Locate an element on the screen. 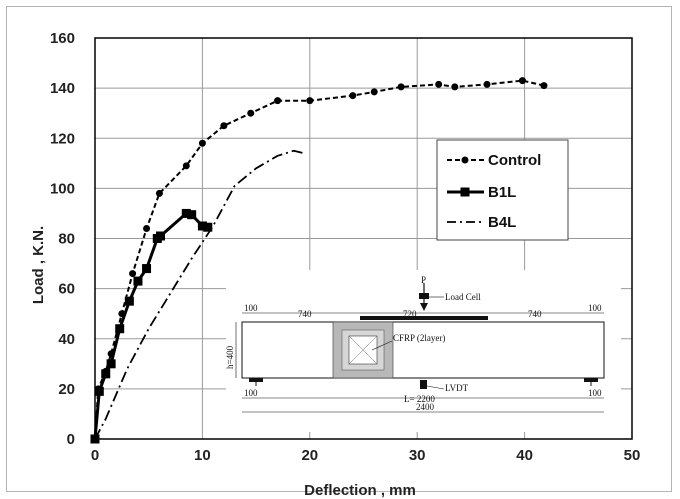 The image size is (680, 499). legend-items: Control B1L B4L is located at coordinates (494, 191).